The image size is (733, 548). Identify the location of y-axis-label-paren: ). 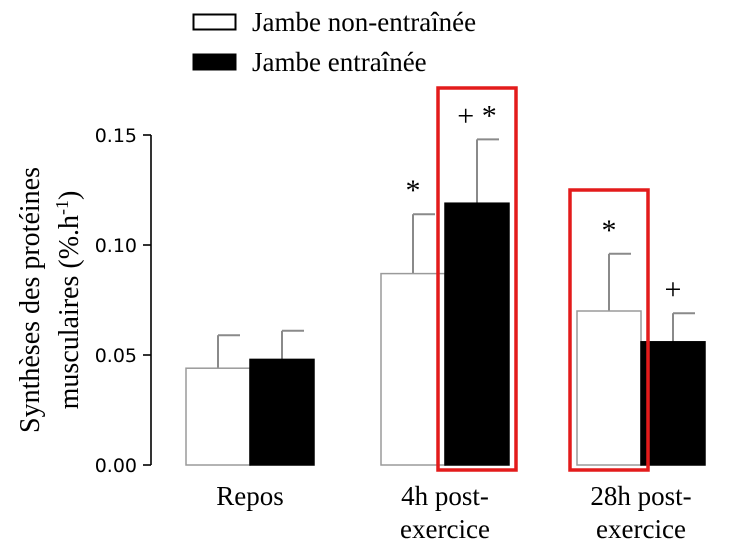
(69, 195).